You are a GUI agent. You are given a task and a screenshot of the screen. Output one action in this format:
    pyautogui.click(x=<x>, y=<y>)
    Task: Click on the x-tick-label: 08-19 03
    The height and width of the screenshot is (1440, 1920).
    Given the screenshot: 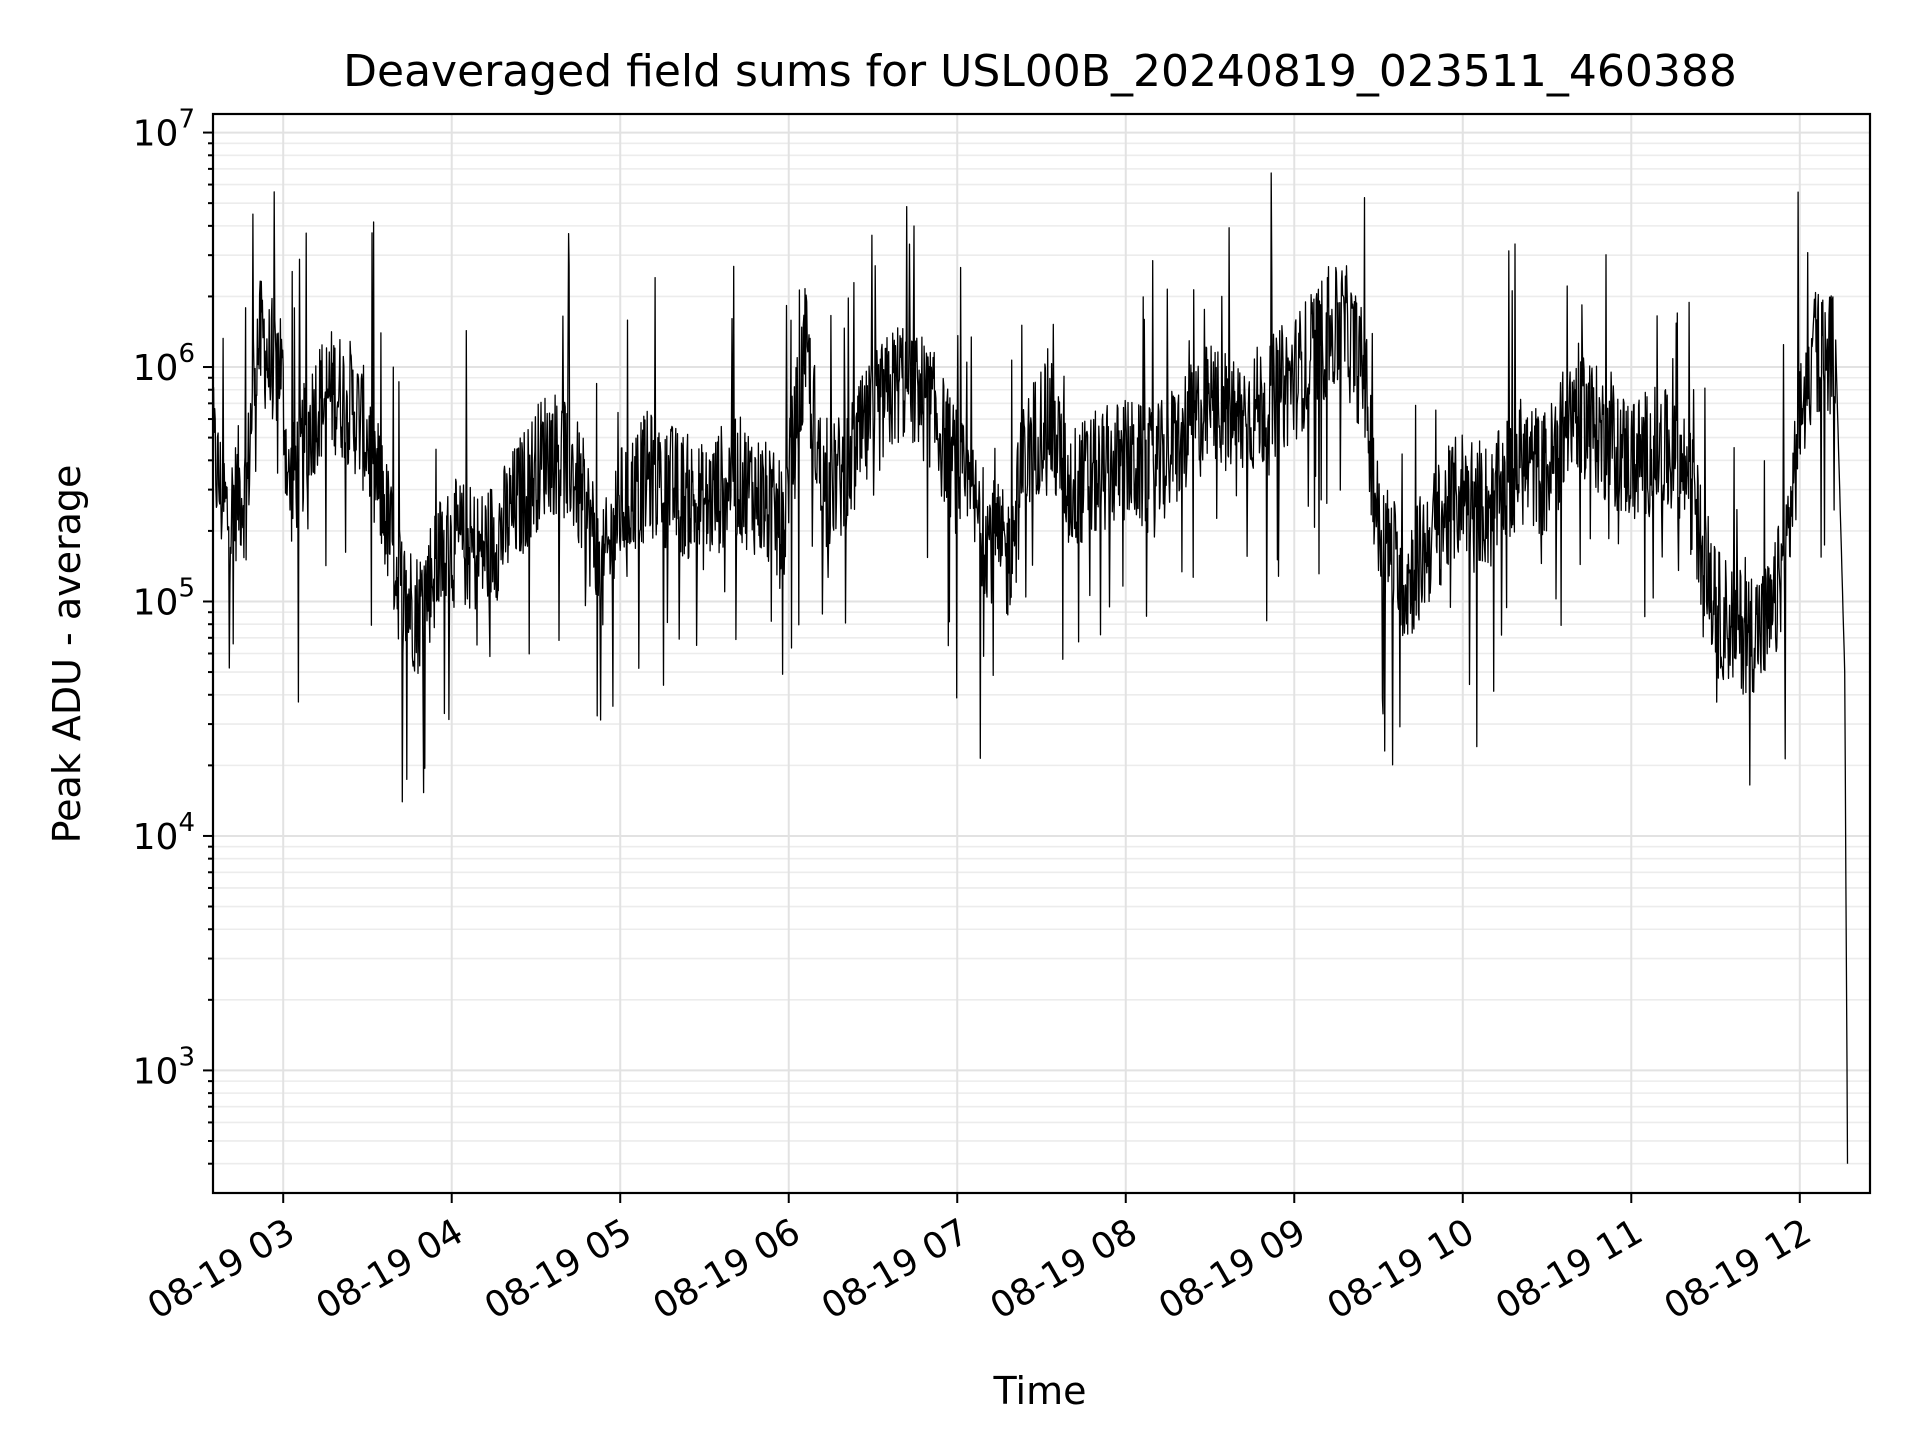 What is the action you would take?
    pyautogui.click(x=221, y=1269)
    